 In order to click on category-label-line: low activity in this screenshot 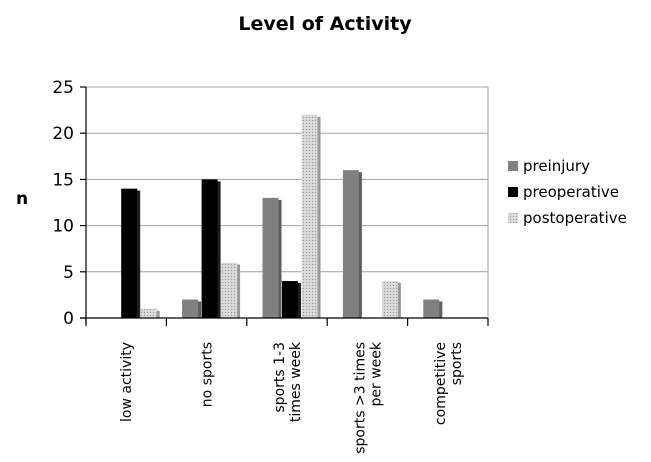, I will do `click(127, 382)`.